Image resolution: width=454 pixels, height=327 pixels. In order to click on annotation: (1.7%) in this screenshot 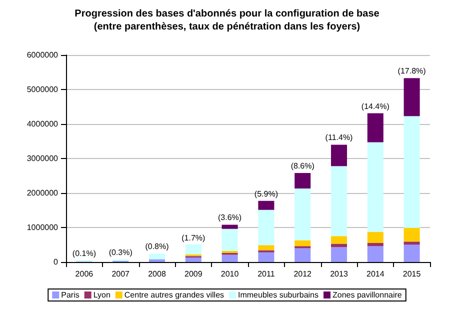, I will do `click(194, 237)`.